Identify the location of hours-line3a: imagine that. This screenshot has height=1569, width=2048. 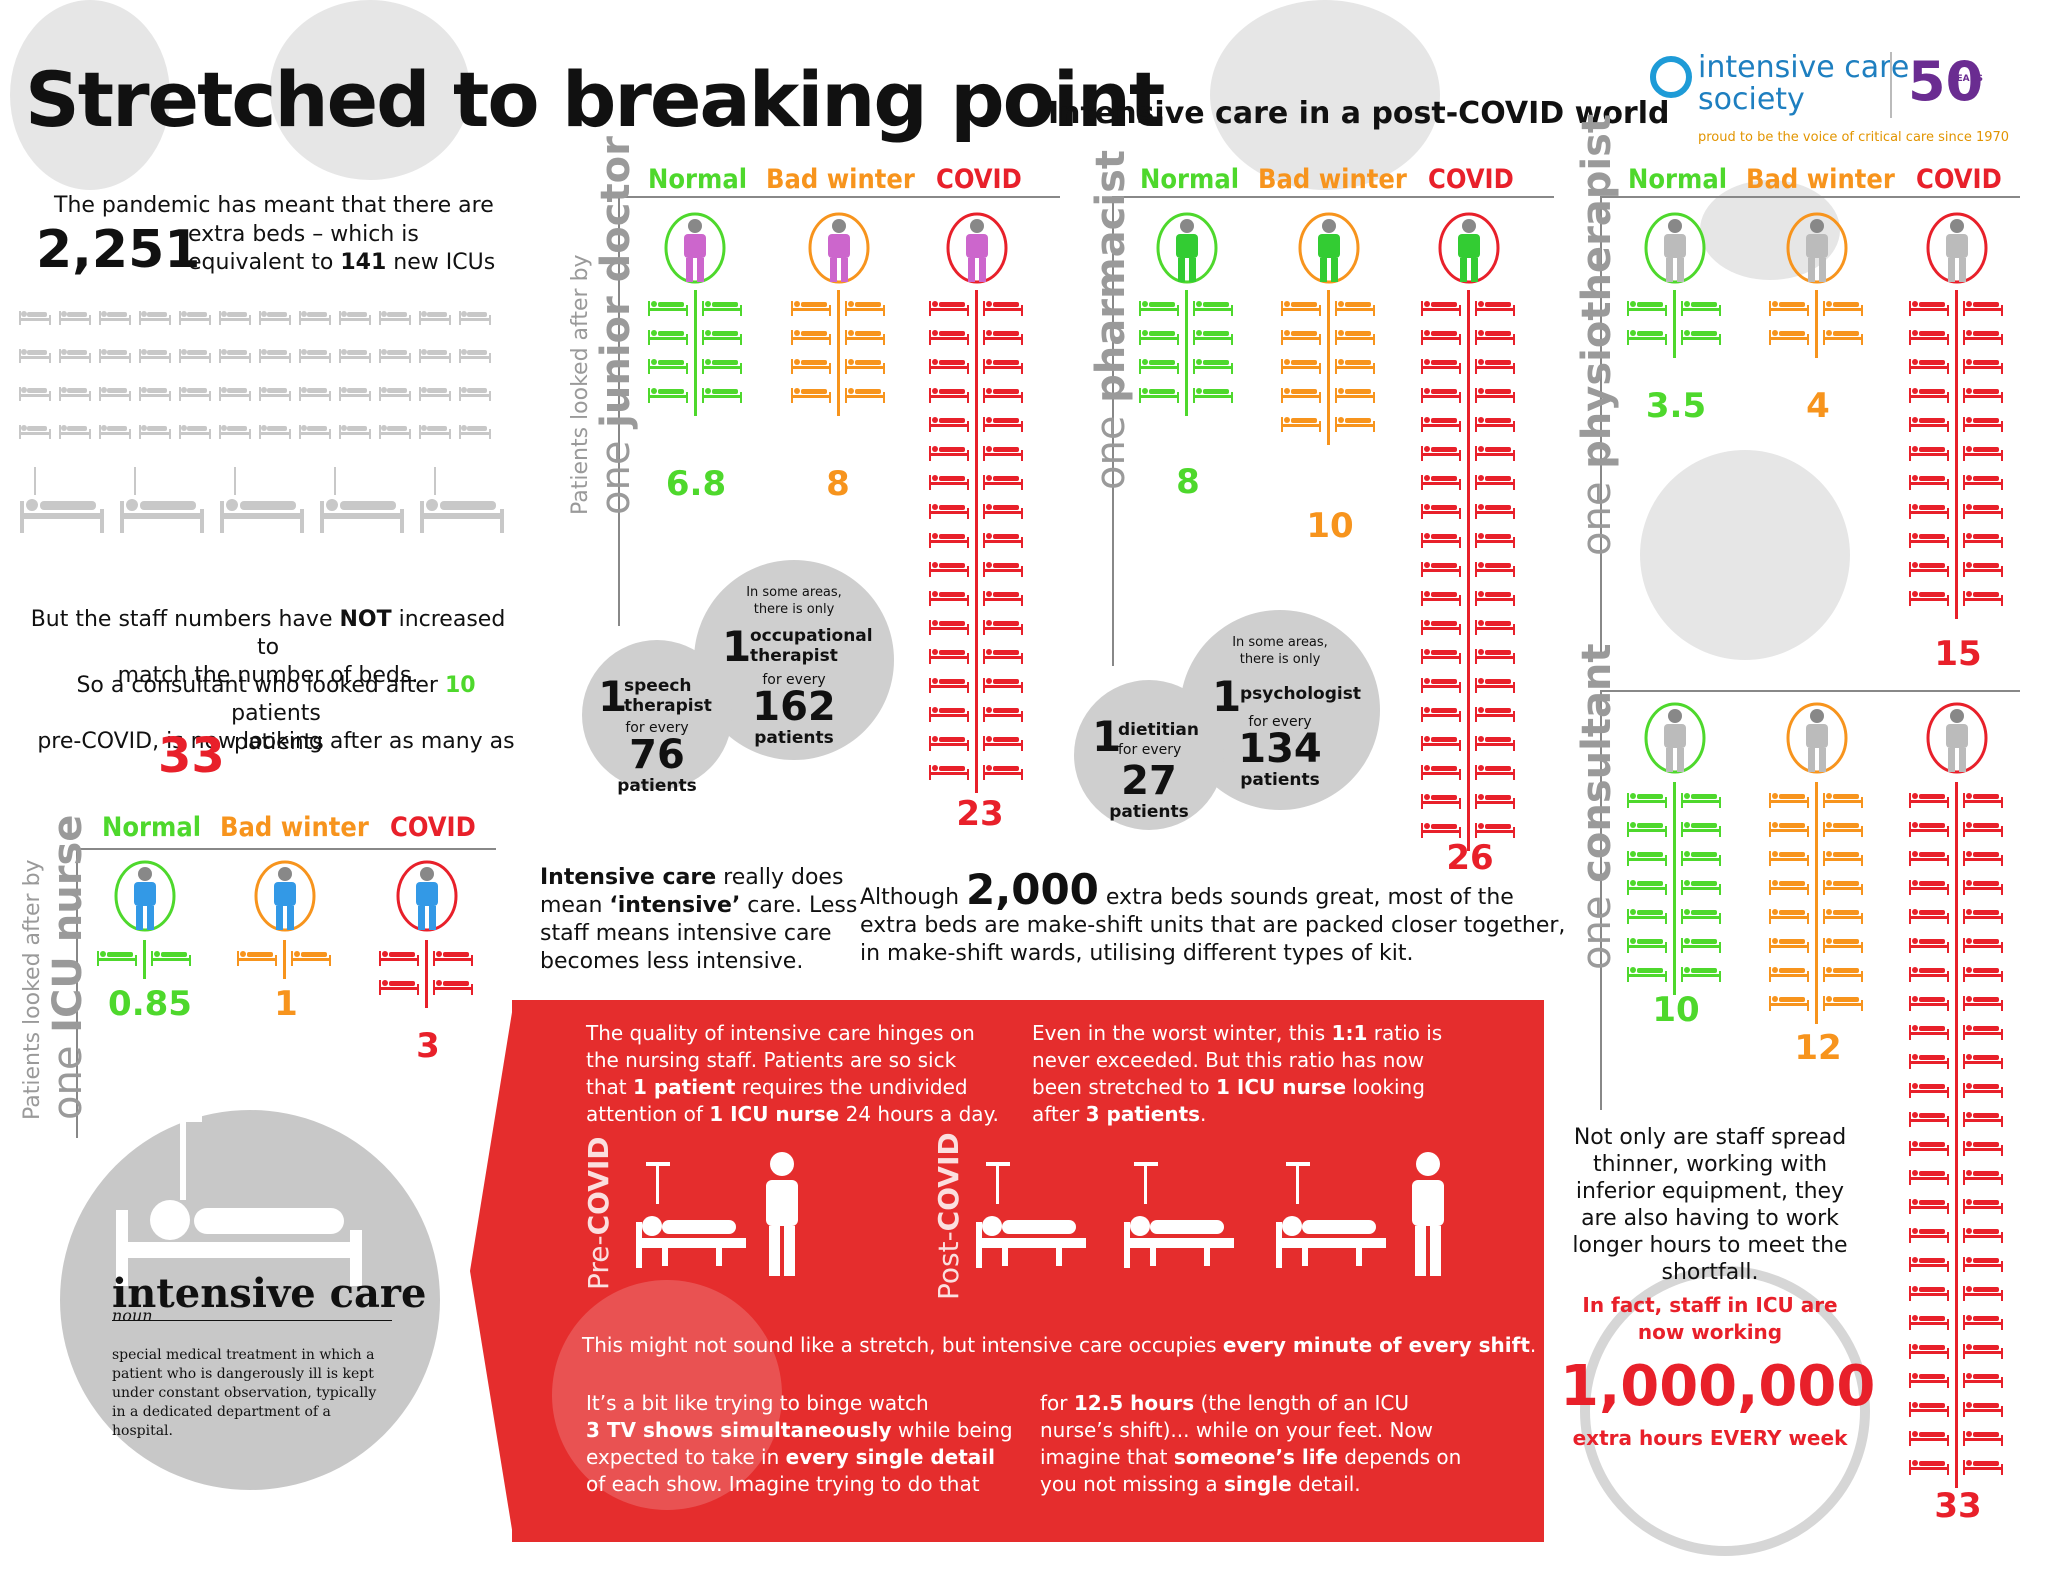
(1107, 1457).